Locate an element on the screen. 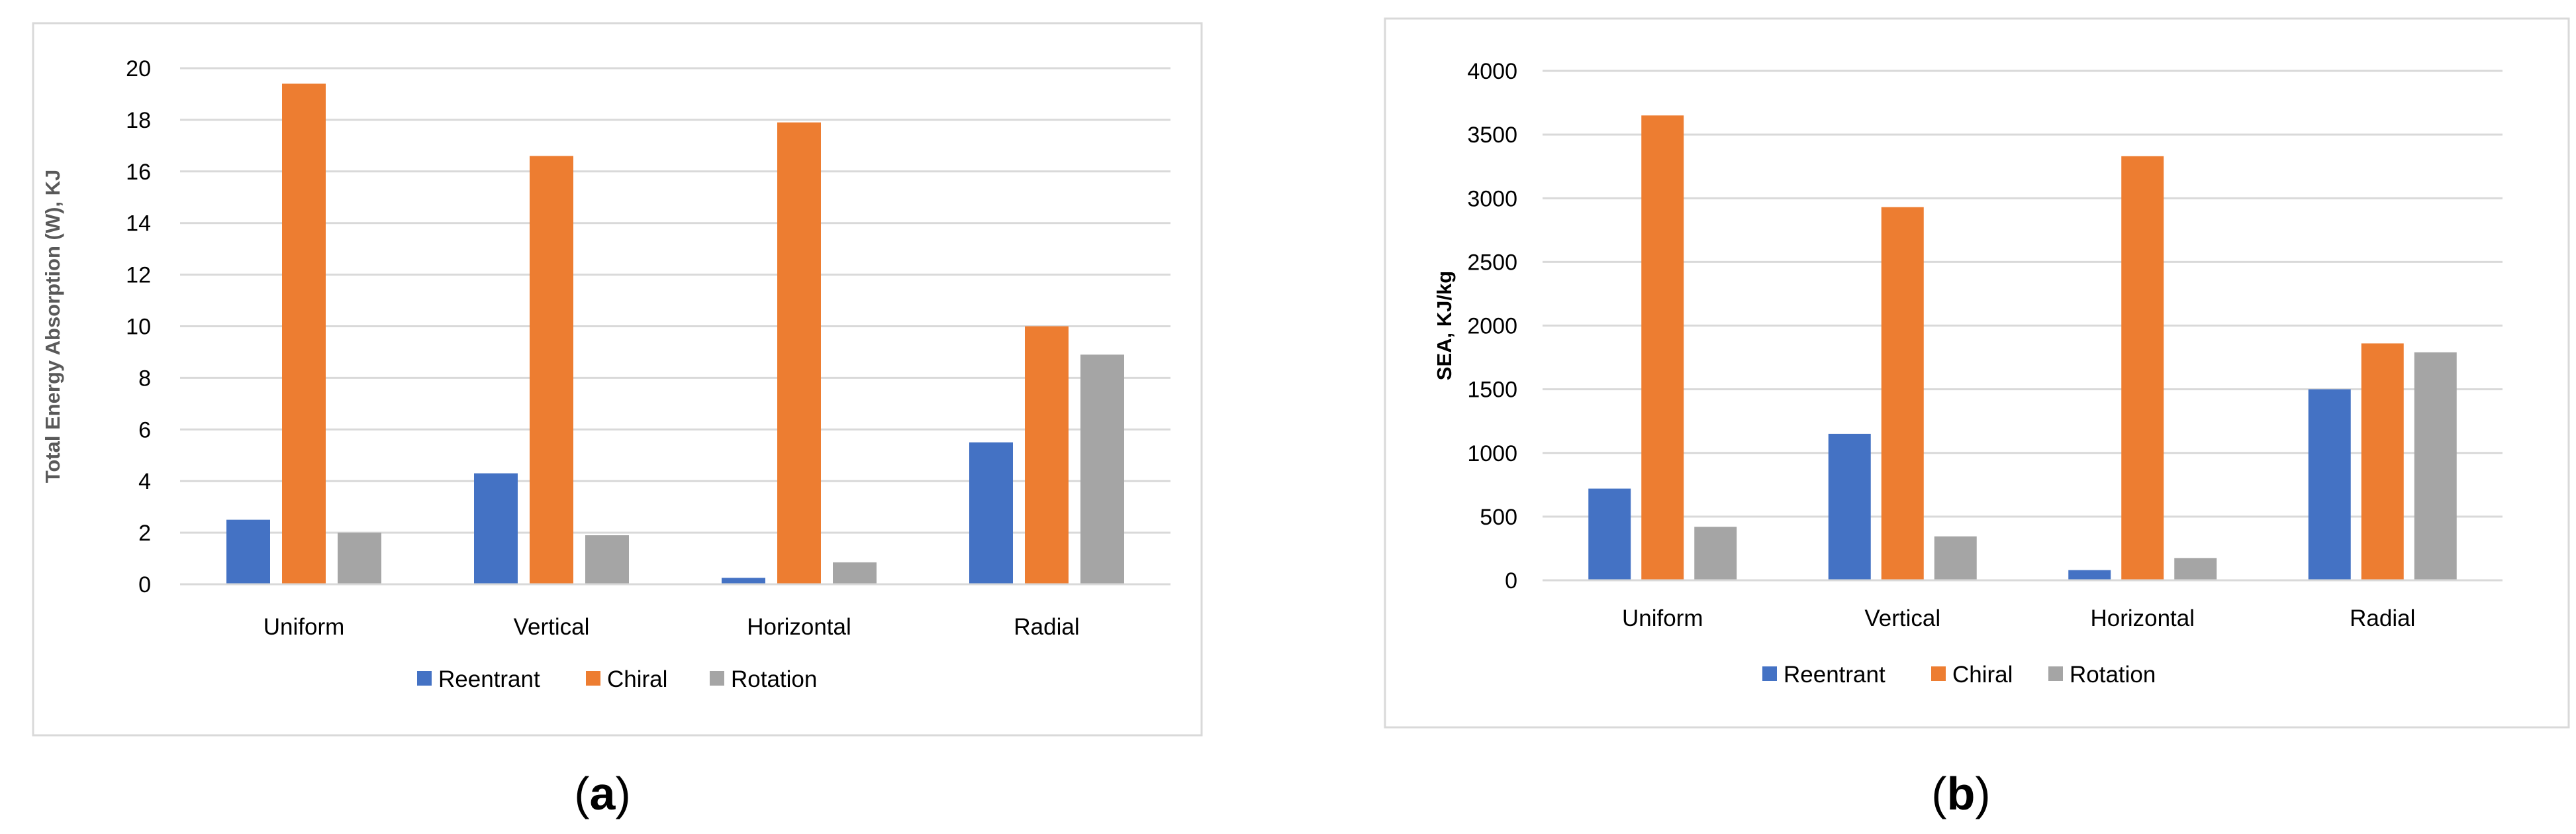 This screenshot has width=2576, height=834. y-tick-label: 8 is located at coordinates (144, 378).